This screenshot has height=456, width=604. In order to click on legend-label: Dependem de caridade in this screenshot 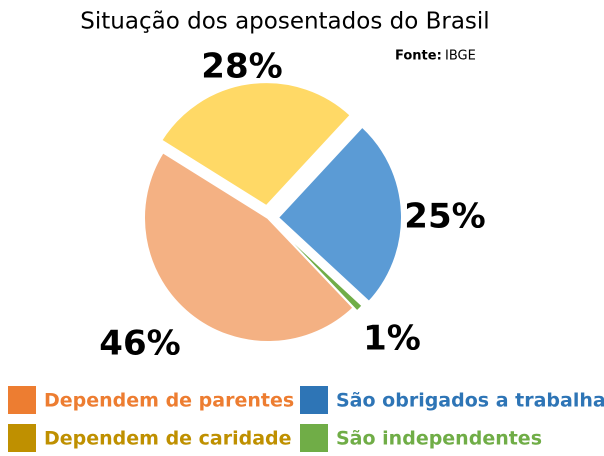, I will do `click(168, 439)`.